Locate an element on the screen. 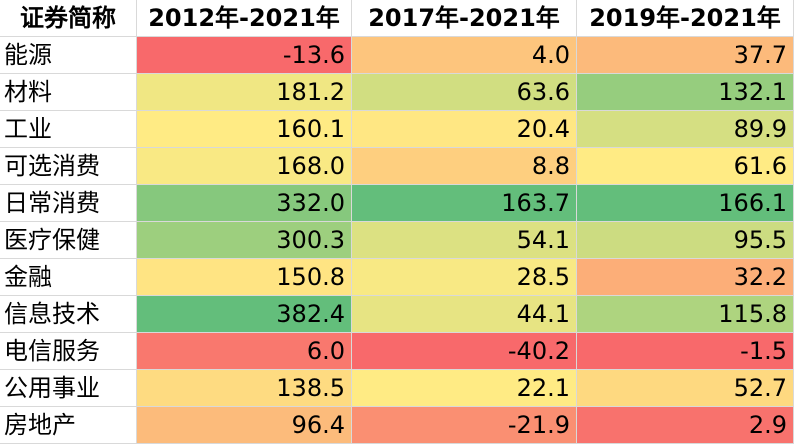 The image size is (794, 444). column-header: 2019年-2021年 is located at coordinates (685, 18).